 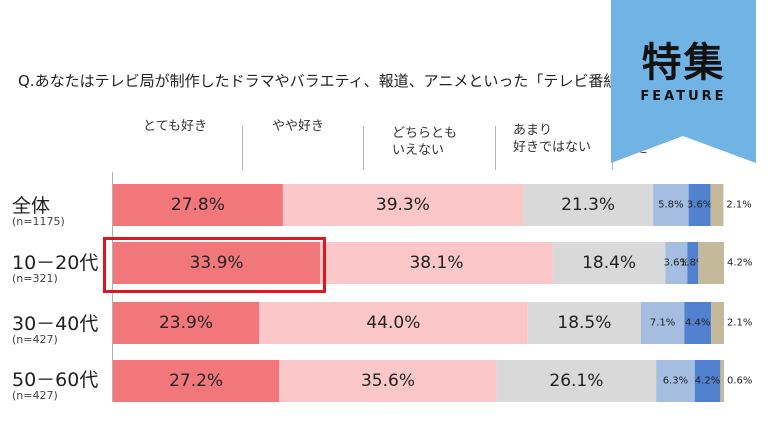 I want to click on row-label-50-60s: 50－60代 (n=427), so click(x=55, y=386).